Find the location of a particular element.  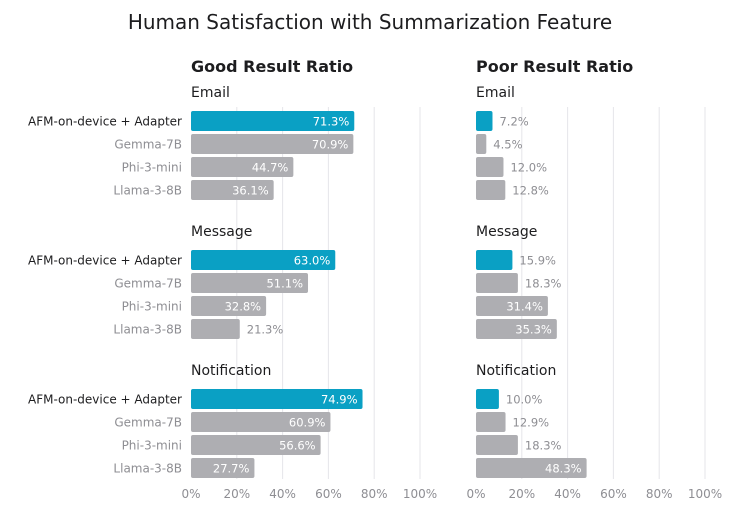

value-label-0-2-0: 74.9% is located at coordinates (339, 400).